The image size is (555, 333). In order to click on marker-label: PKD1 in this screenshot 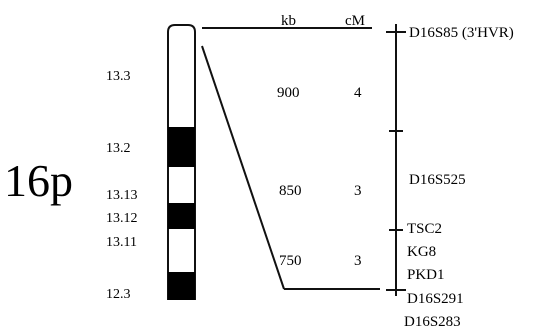, I will do `click(426, 275)`.